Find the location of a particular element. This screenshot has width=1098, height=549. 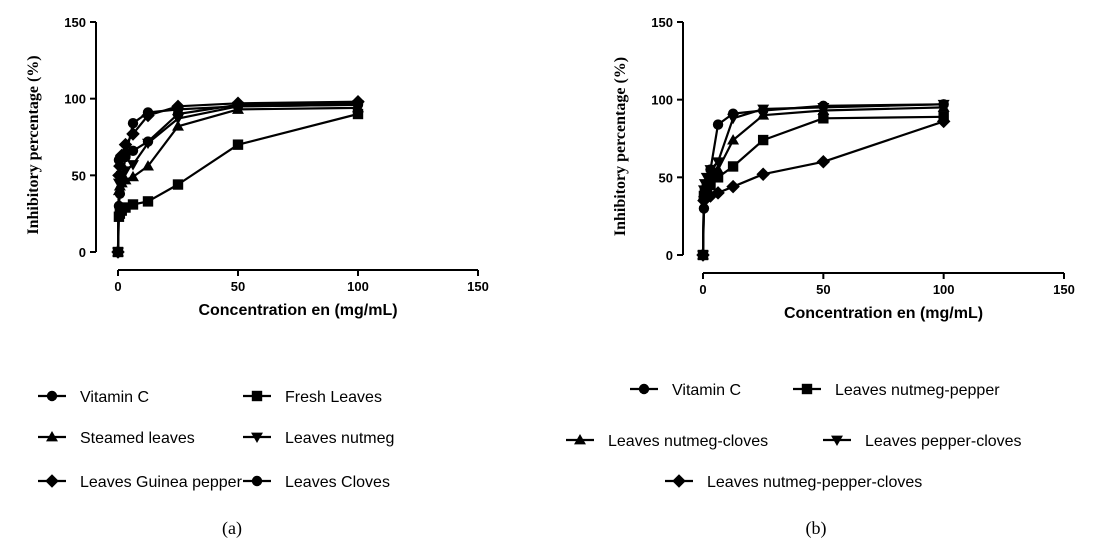

legend-entry: Fresh Leaves is located at coordinates (312, 397).